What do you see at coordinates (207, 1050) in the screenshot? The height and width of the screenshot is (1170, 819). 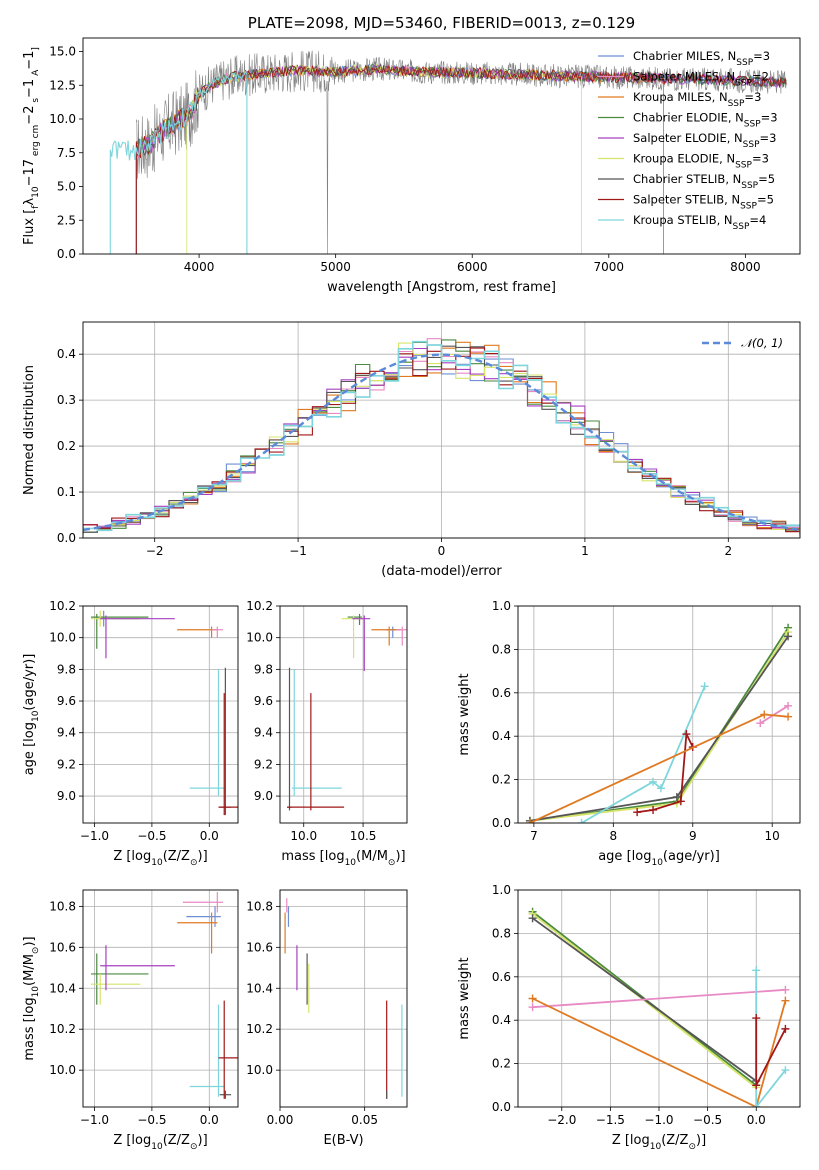 I see `data-point-kroupa_stelib` at bounding box center [207, 1050].